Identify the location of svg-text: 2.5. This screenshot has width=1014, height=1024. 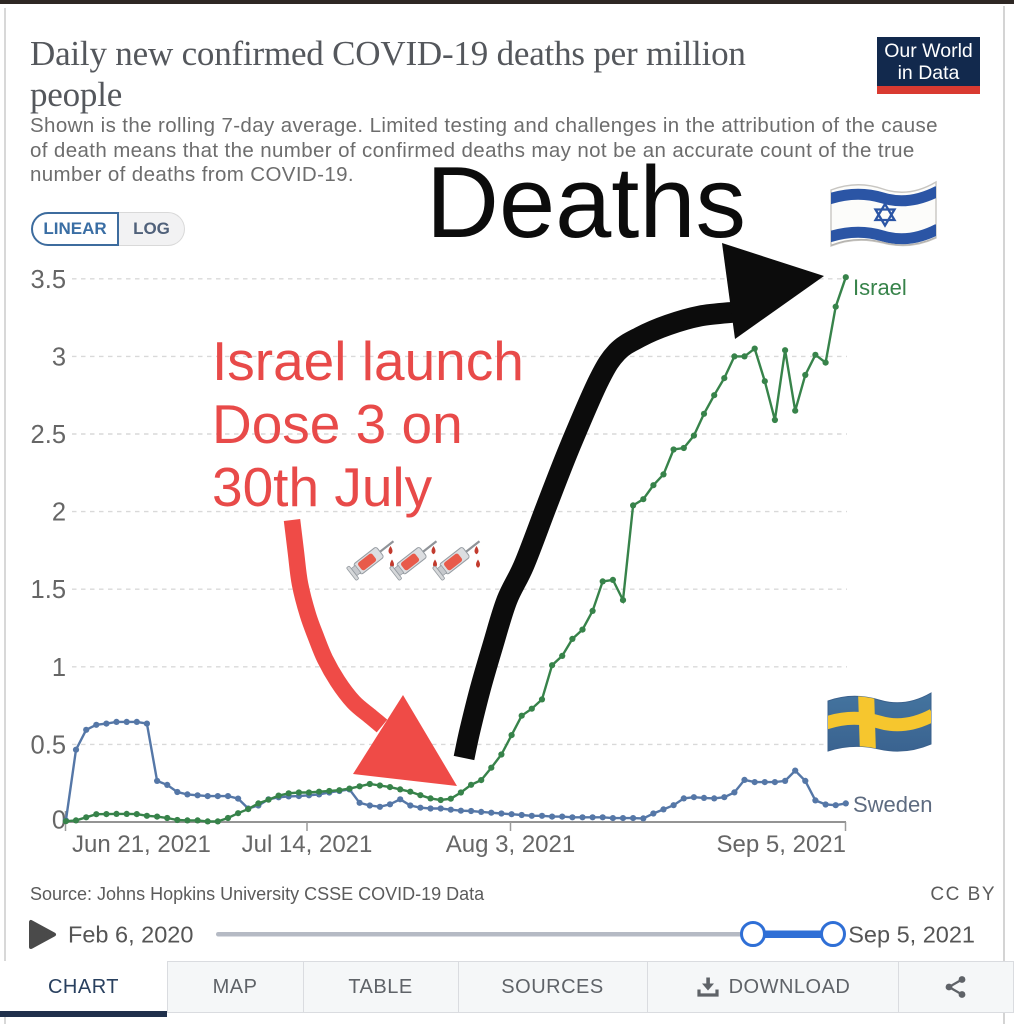
(48, 435).